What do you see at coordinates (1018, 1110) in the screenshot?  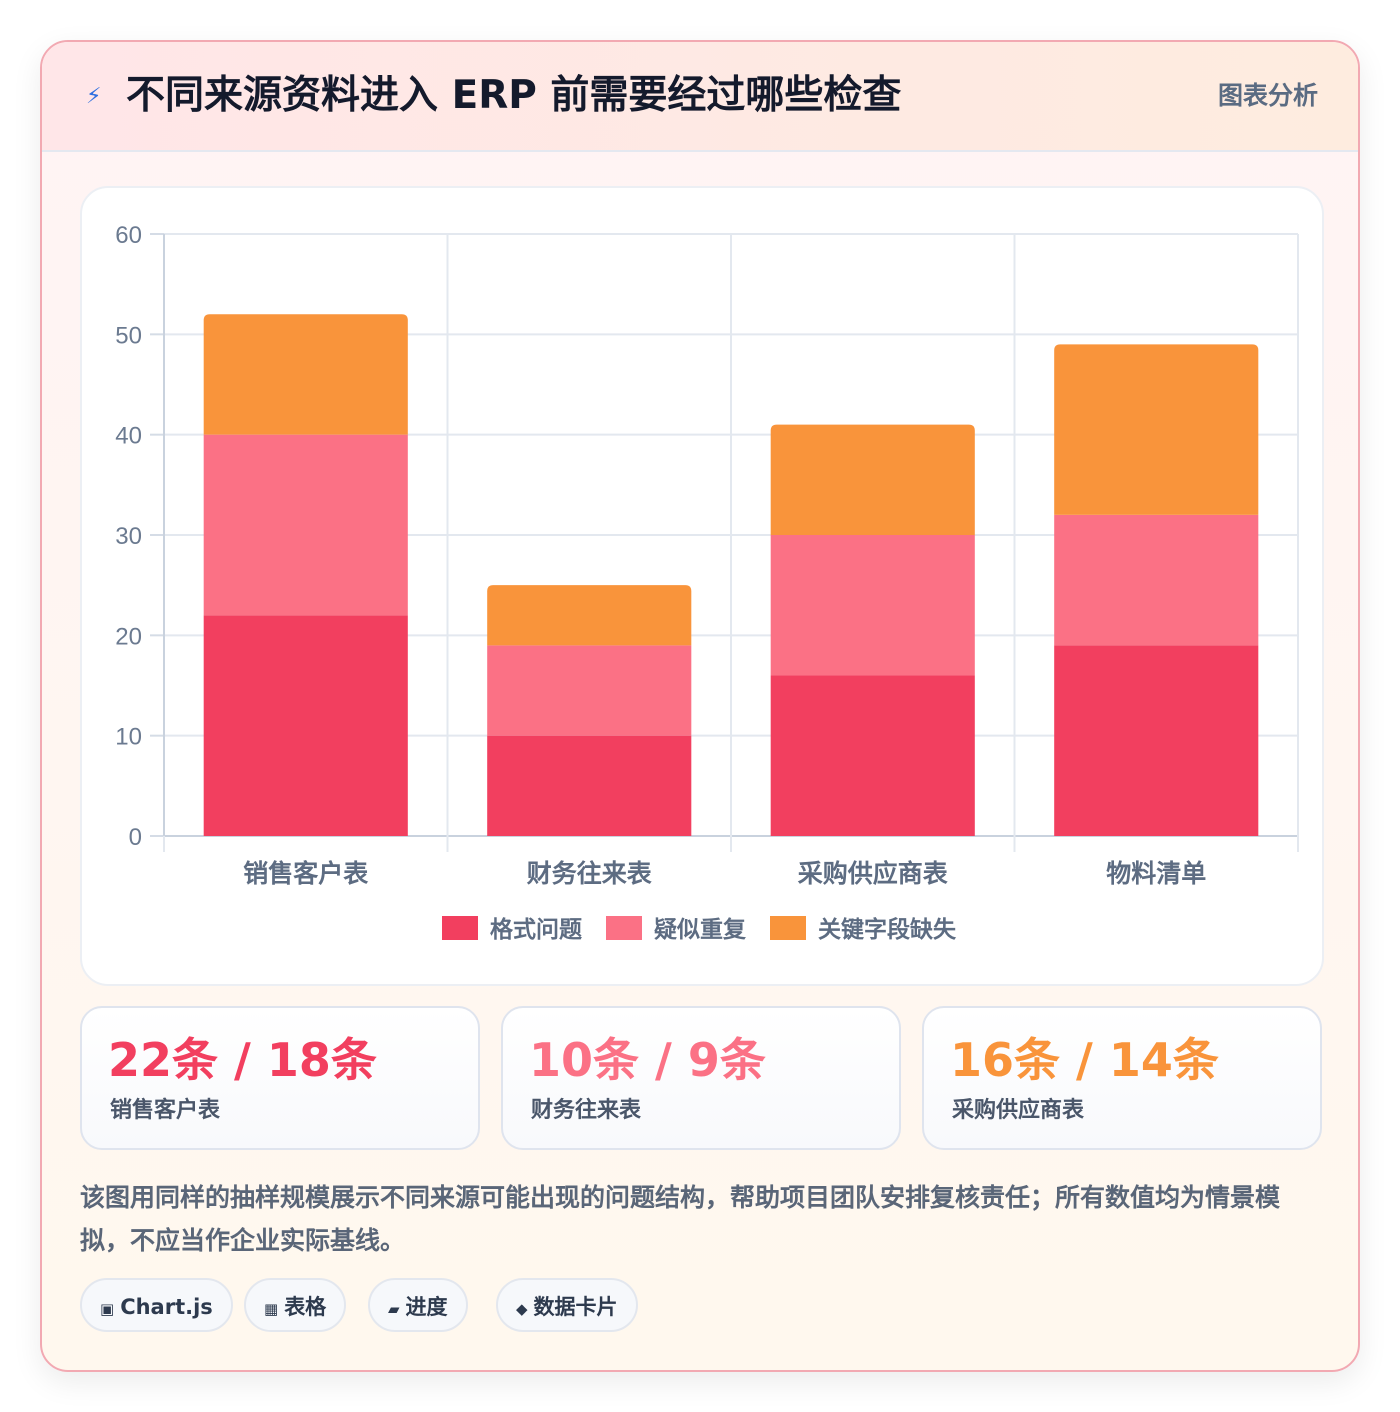 I see `stat-label: 采购供应商表` at bounding box center [1018, 1110].